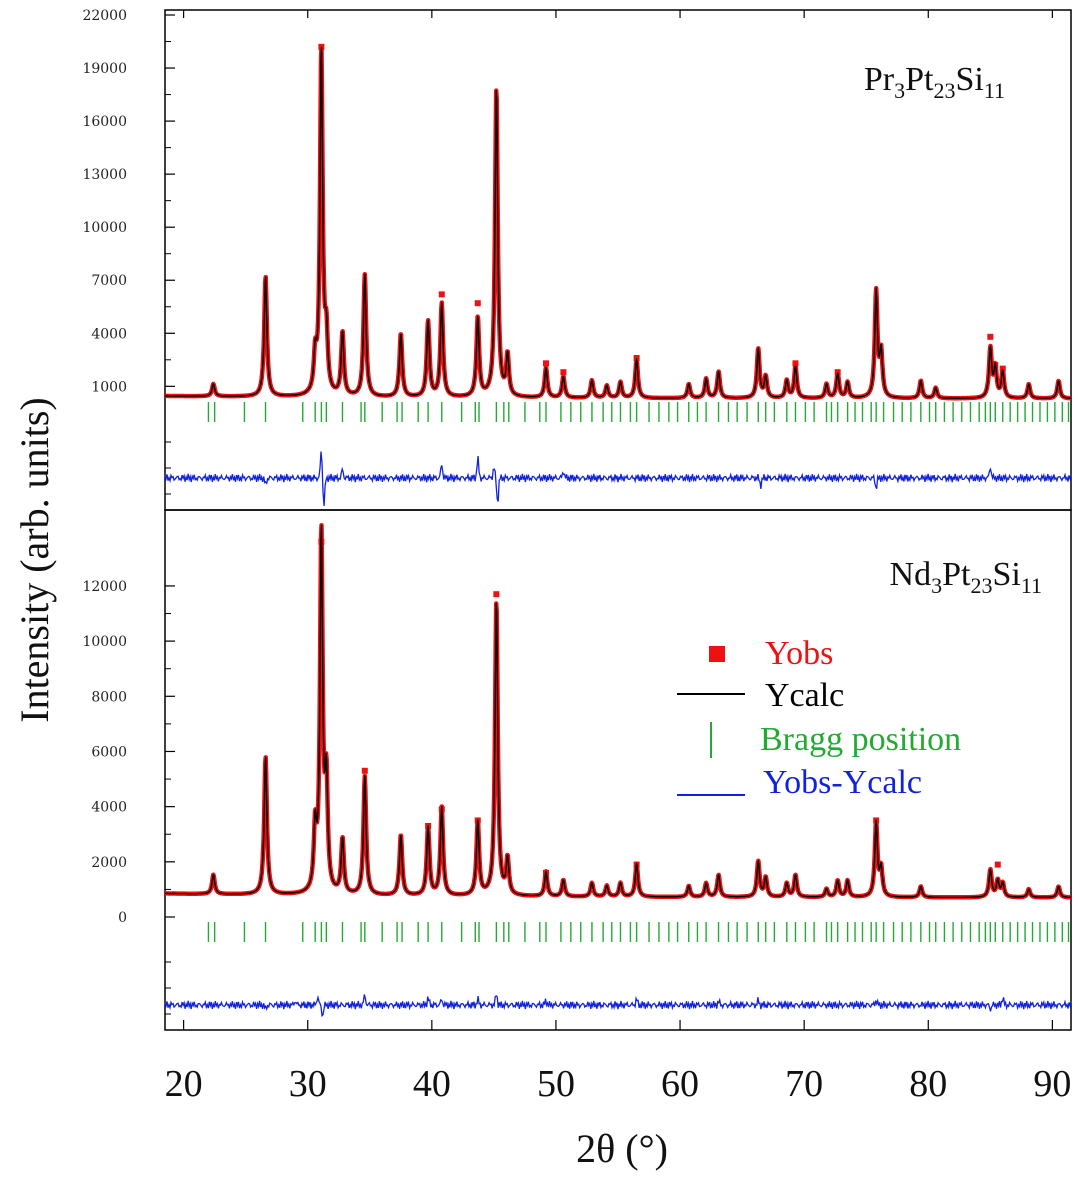 The width and height of the screenshot is (1081, 1179). I want to click on panel-top-y-ticks: 1000 4000 7000 10000 13000 16000 19000 22000, so click(128, 251).